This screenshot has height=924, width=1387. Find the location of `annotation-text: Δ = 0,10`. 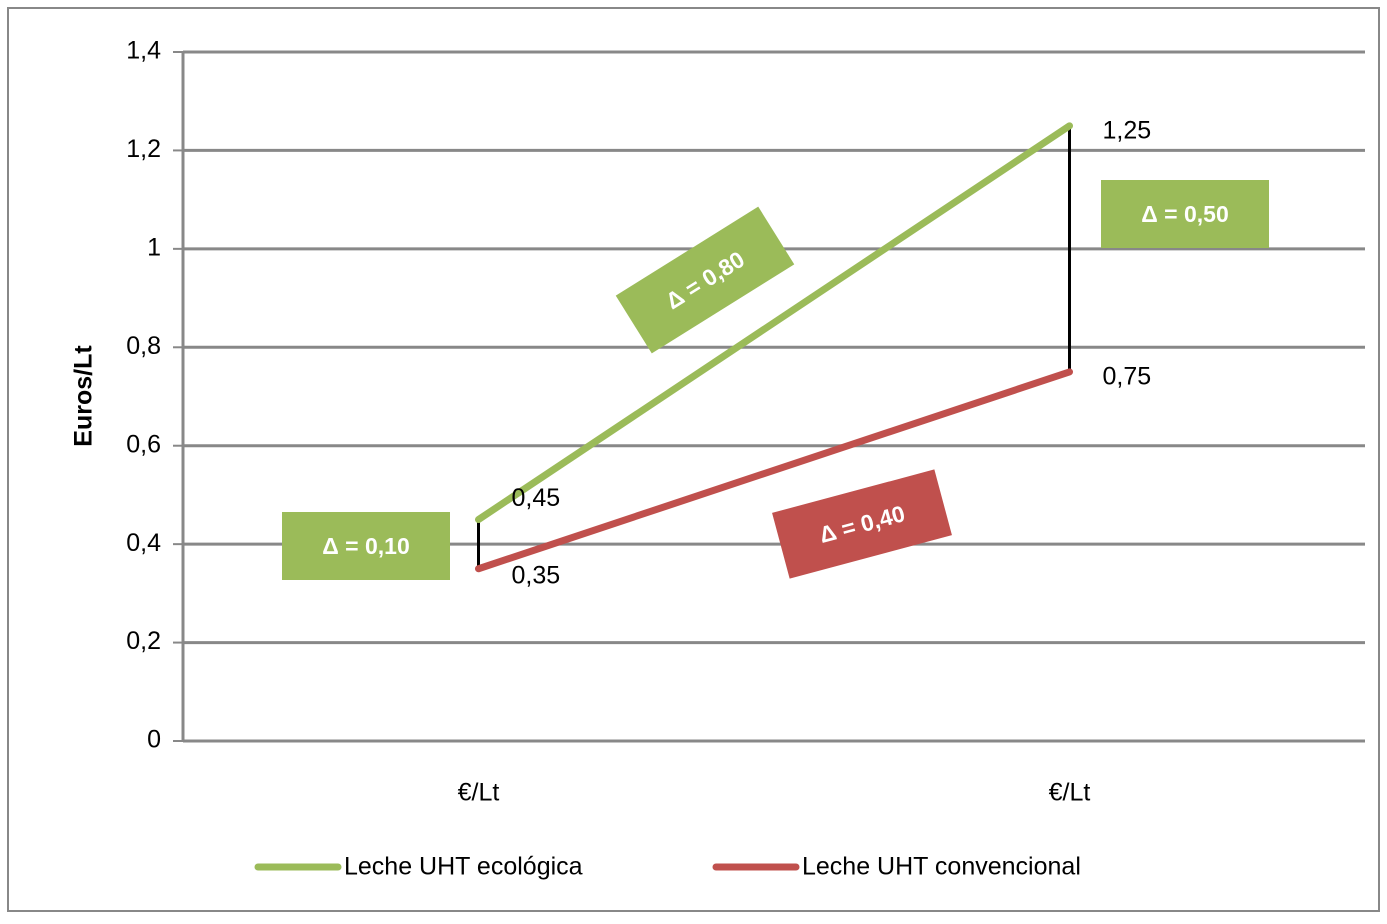

annotation-text: Δ = 0,10 is located at coordinates (366, 546).